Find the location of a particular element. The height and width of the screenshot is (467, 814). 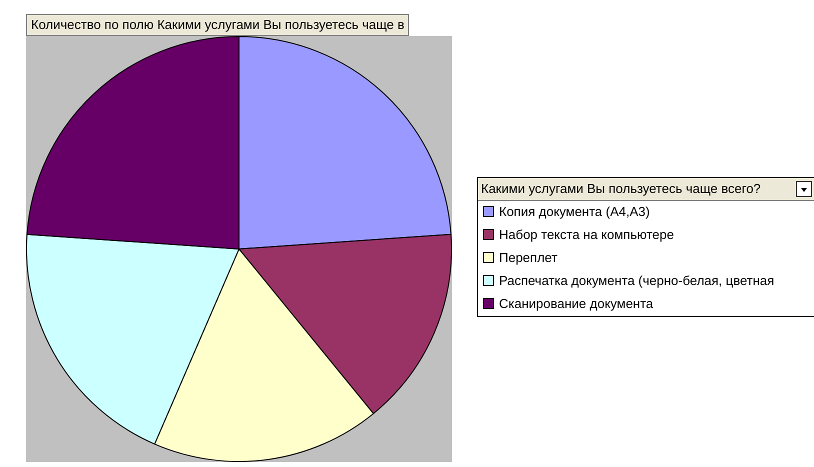

legend-label: Копия документа (А4,А3) is located at coordinates (574, 212).